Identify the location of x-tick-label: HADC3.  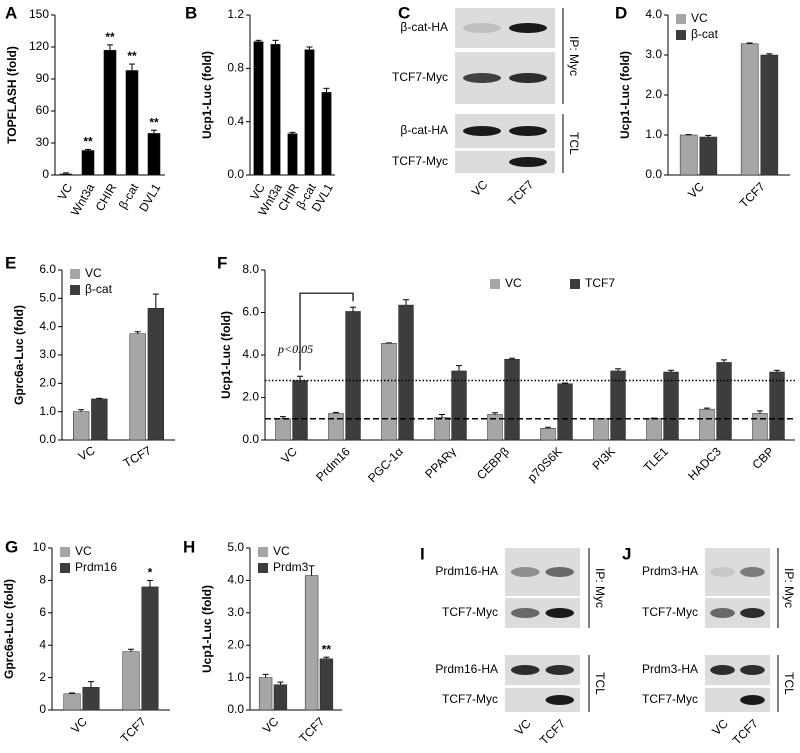
(704, 463).